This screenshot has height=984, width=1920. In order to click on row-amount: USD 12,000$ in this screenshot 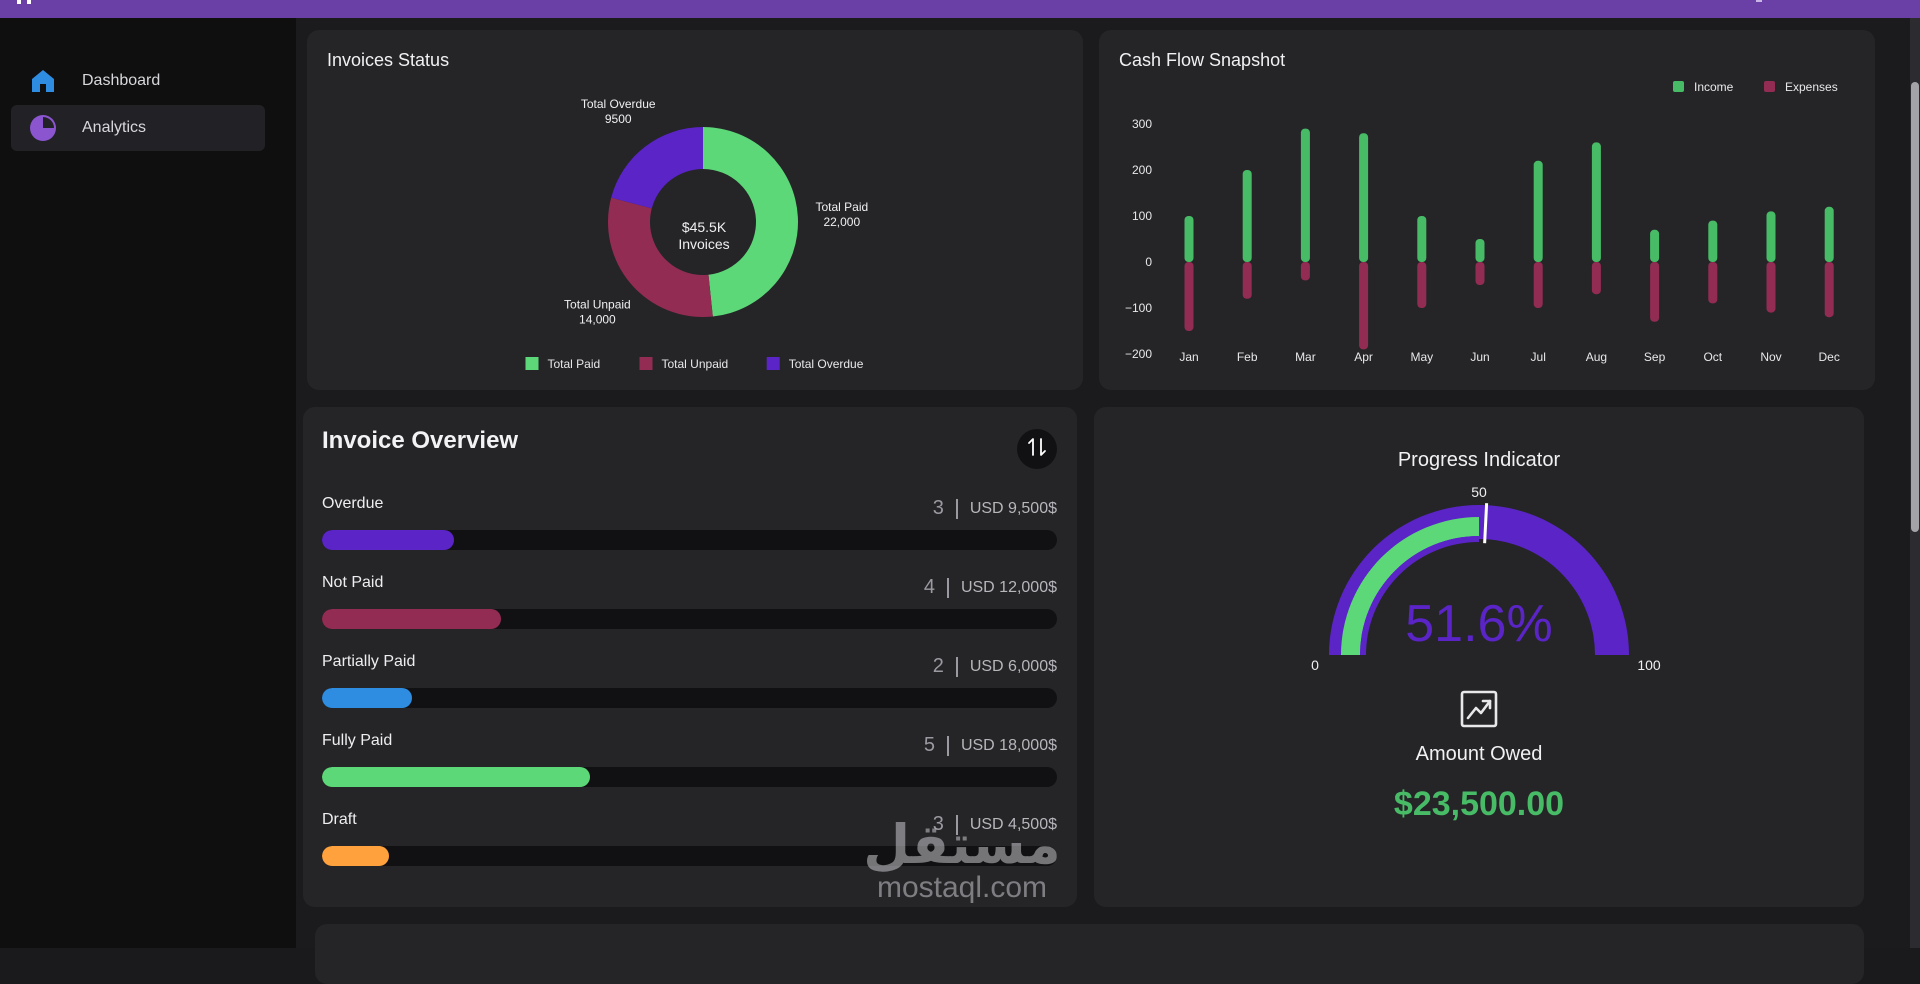, I will do `click(1008, 587)`.